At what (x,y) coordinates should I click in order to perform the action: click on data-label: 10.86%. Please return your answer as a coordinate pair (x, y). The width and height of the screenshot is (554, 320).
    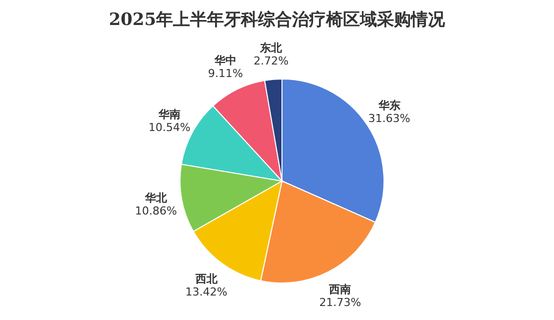
    Looking at the image, I should click on (155, 211).